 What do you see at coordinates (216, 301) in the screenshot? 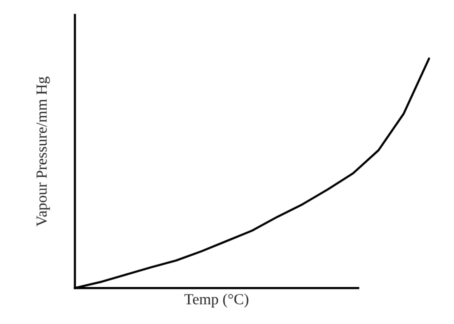
I see `x-axis-title: Temp (°C)` at bounding box center [216, 301].